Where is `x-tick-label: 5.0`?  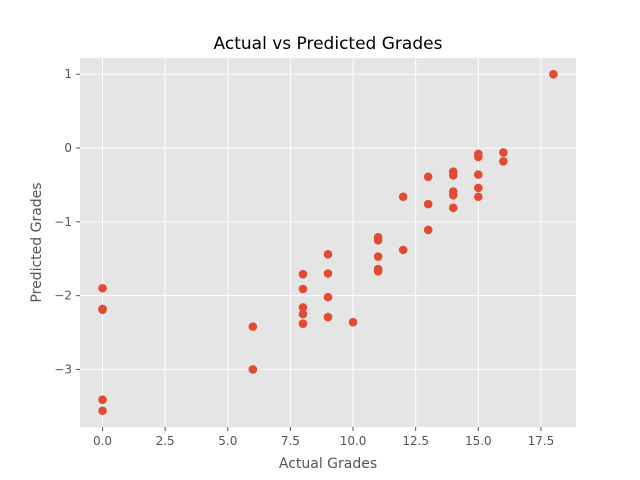 x-tick-label: 5.0 is located at coordinates (227, 441).